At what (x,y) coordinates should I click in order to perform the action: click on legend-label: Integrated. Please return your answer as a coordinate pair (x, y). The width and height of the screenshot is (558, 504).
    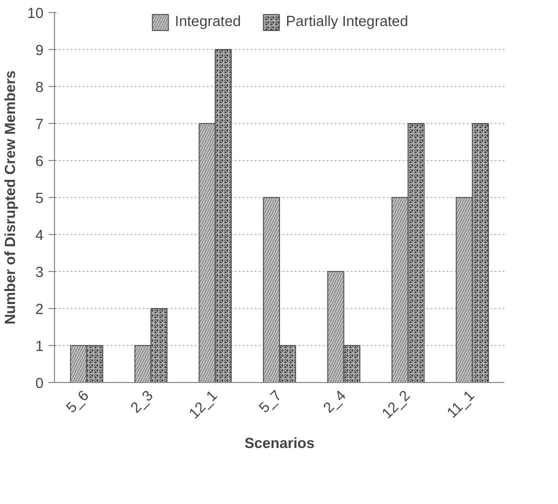
    Looking at the image, I should click on (207, 22).